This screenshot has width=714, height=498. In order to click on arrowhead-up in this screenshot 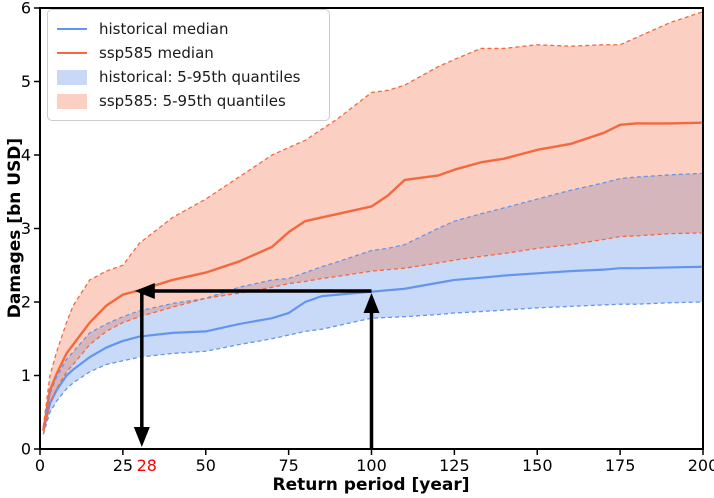, I will do `click(371, 302)`.